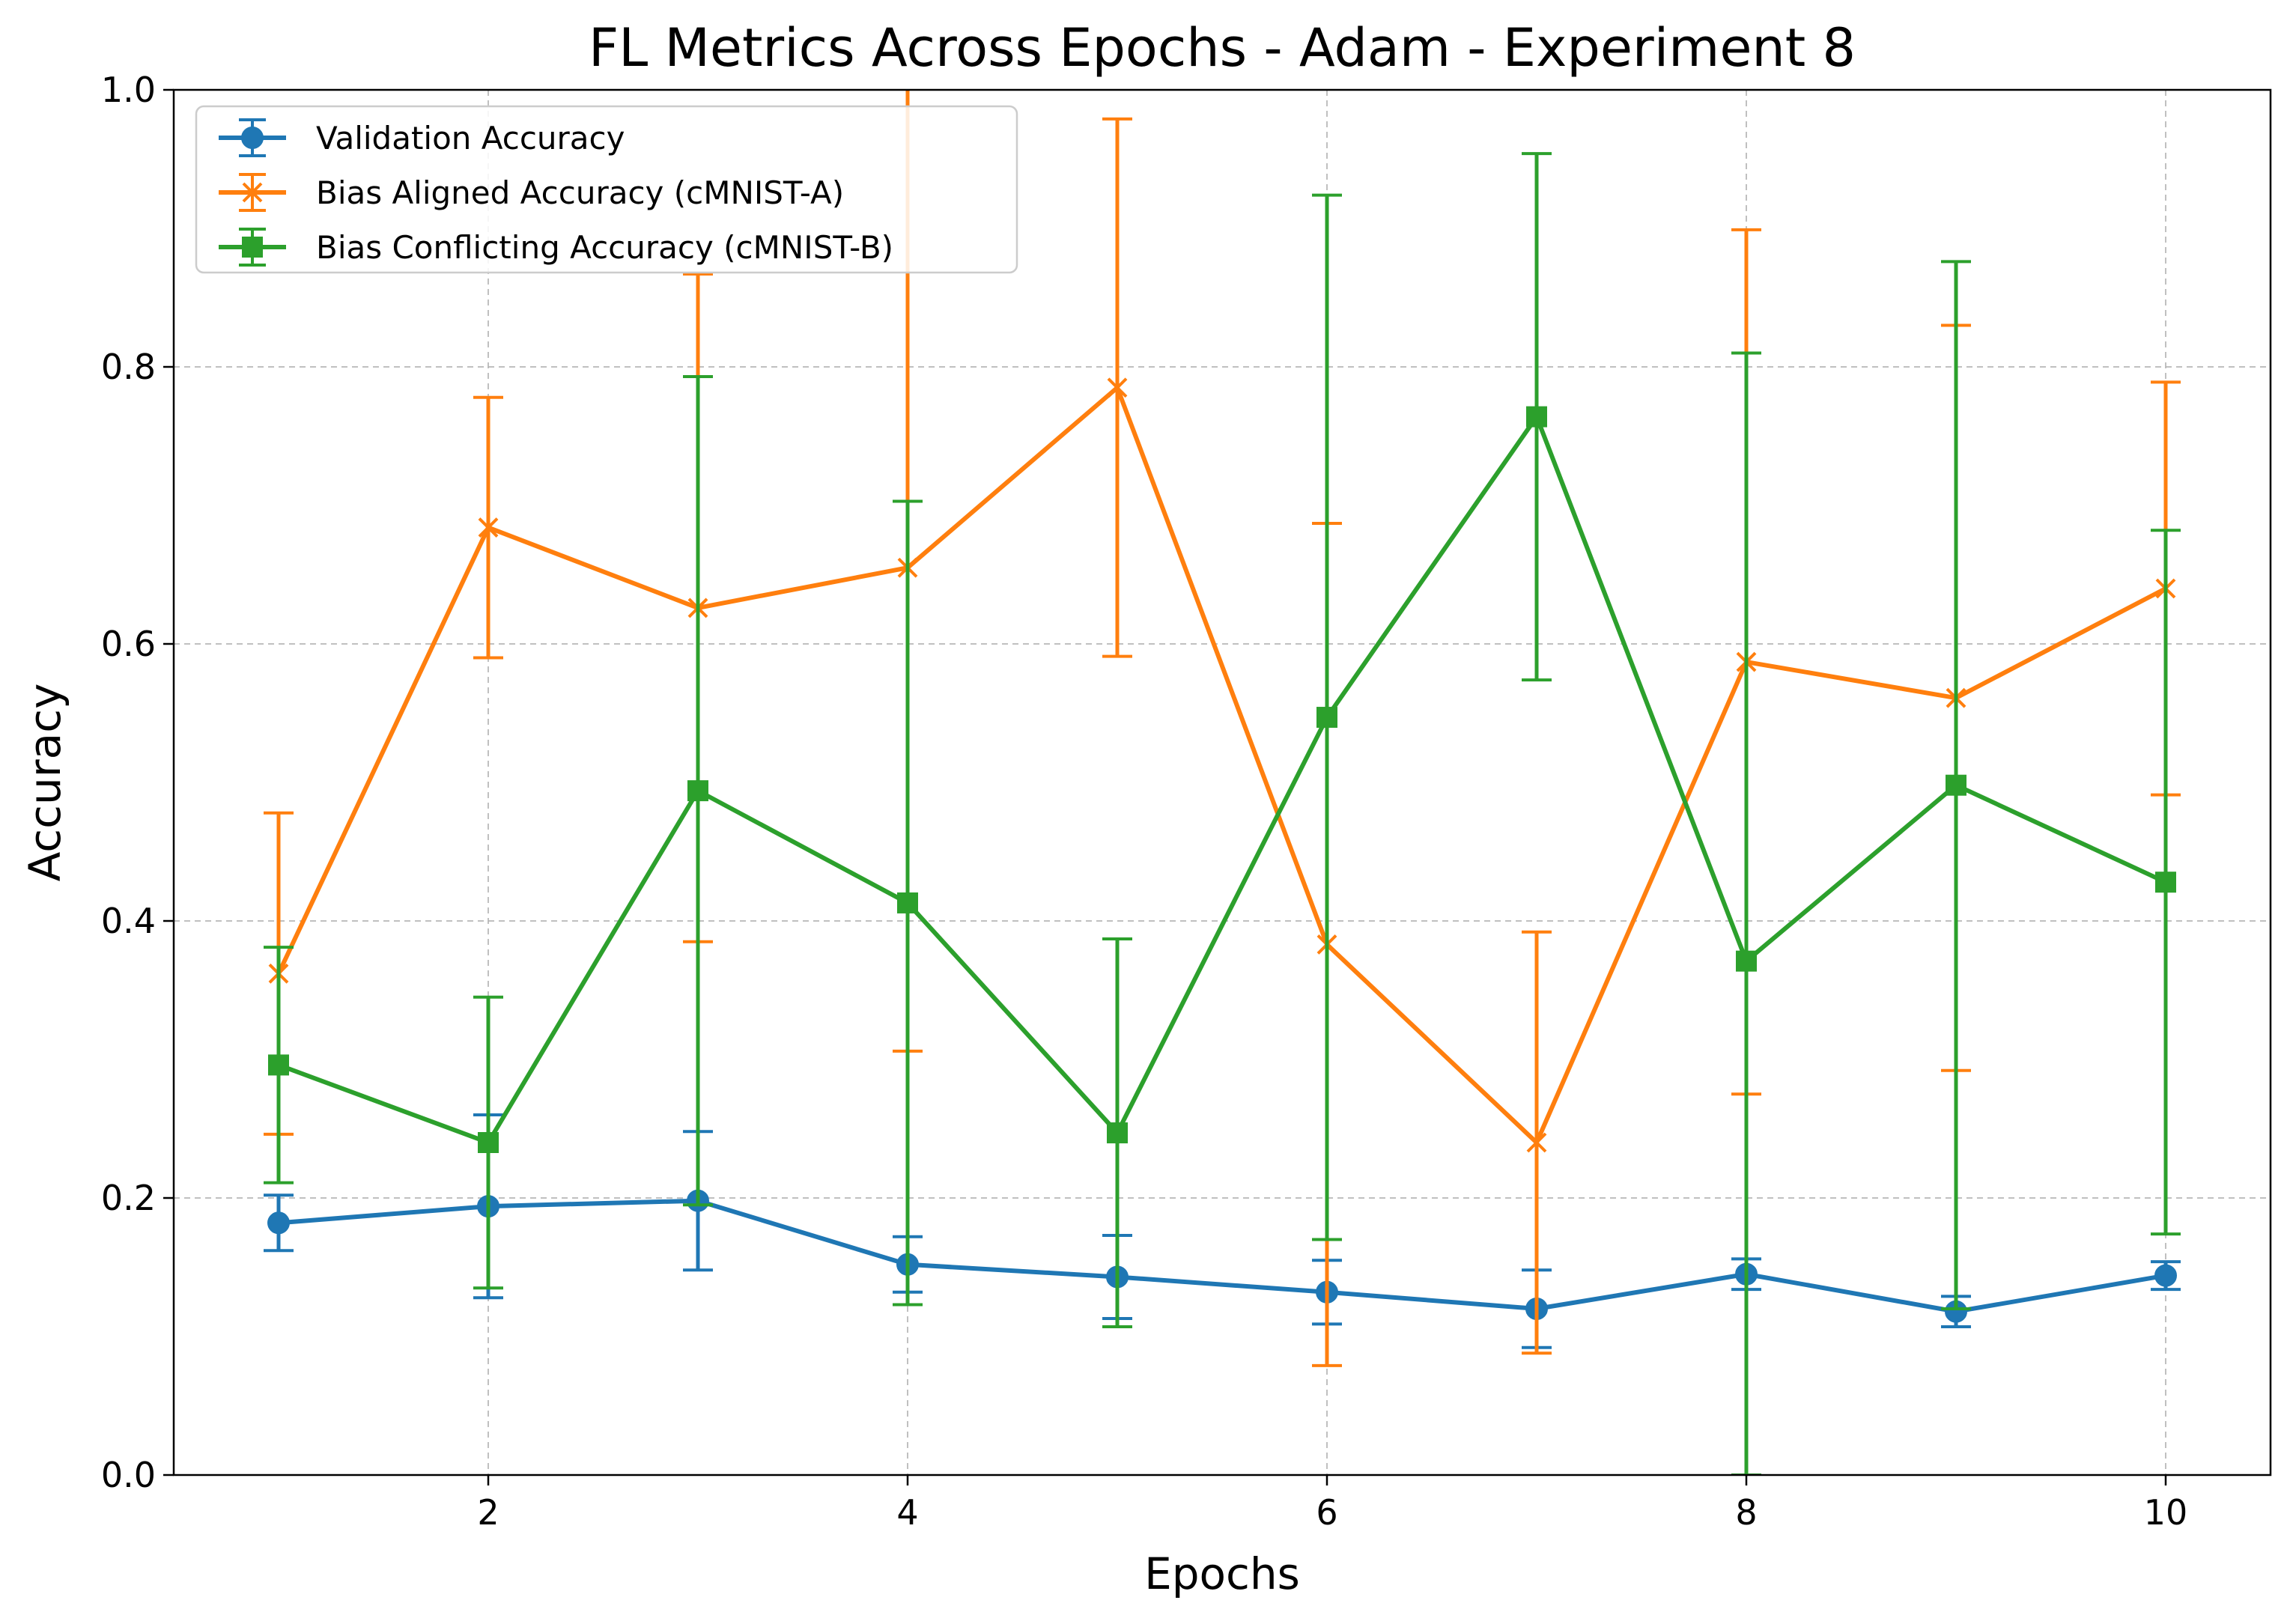 The height and width of the screenshot is (1624, 2287). What do you see at coordinates (1222, 1256) in the screenshot?
I see `series-line` at bounding box center [1222, 1256].